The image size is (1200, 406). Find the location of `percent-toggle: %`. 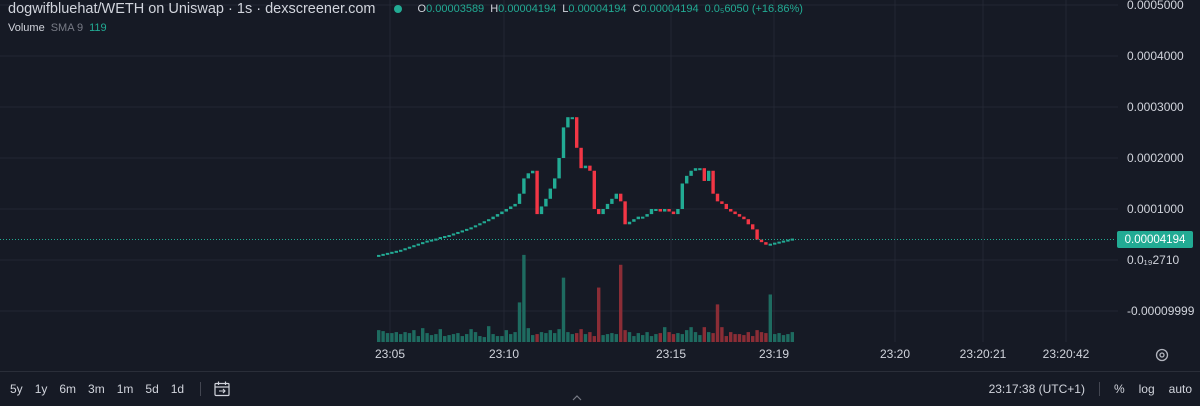

percent-toggle: % is located at coordinates (1119, 389).